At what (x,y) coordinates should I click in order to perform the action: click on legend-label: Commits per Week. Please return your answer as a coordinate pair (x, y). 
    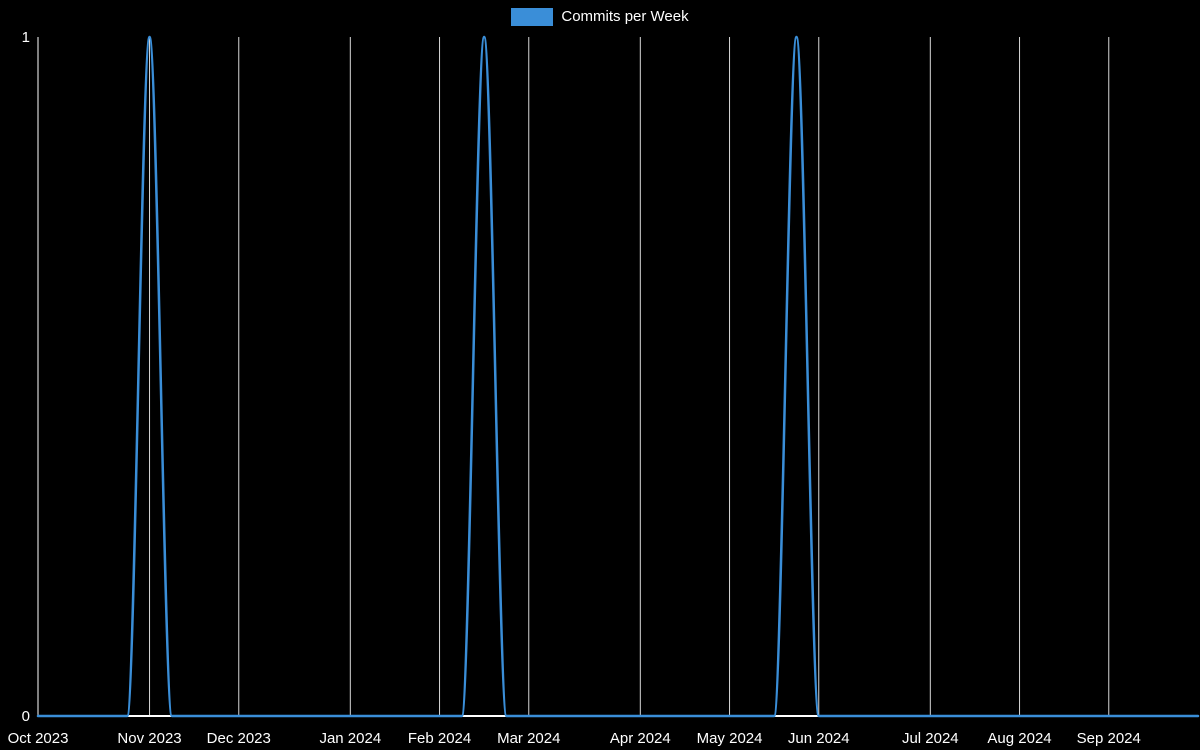
    Looking at the image, I should click on (625, 16).